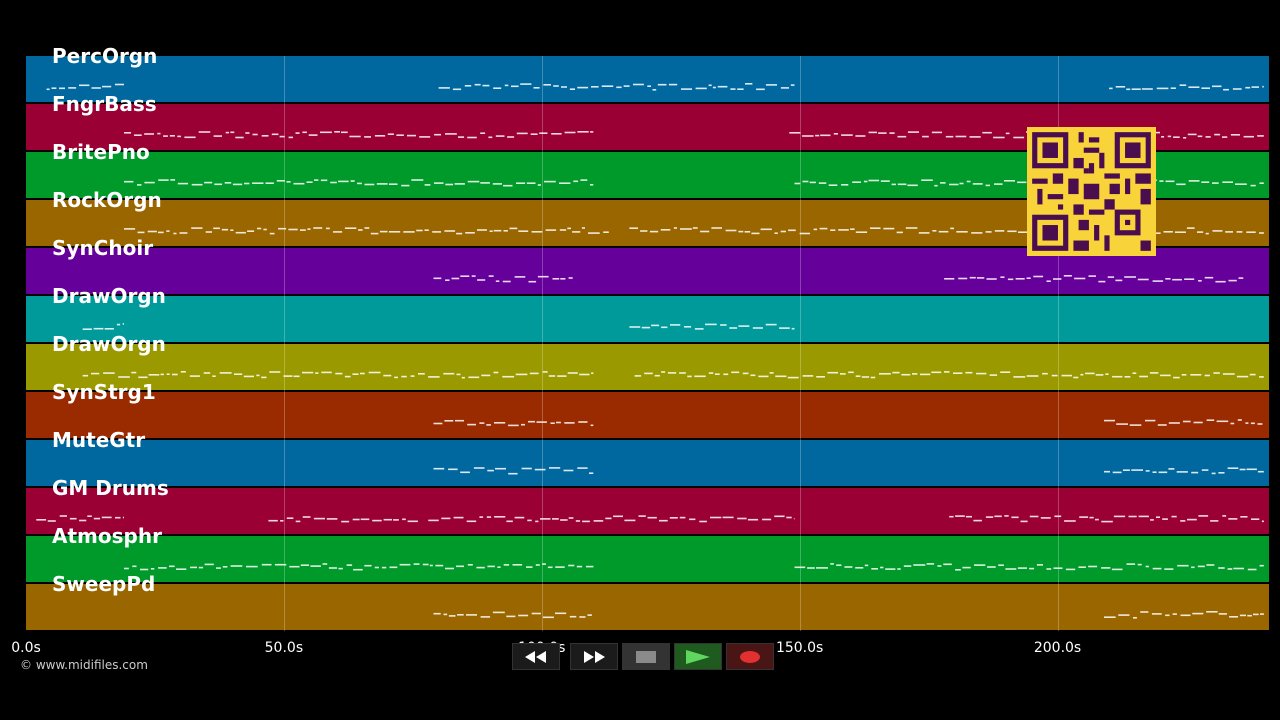  What do you see at coordinates (104, 584) in the screenshot?
I see `track-name: SweepPd` at bounding box center [104, 584].